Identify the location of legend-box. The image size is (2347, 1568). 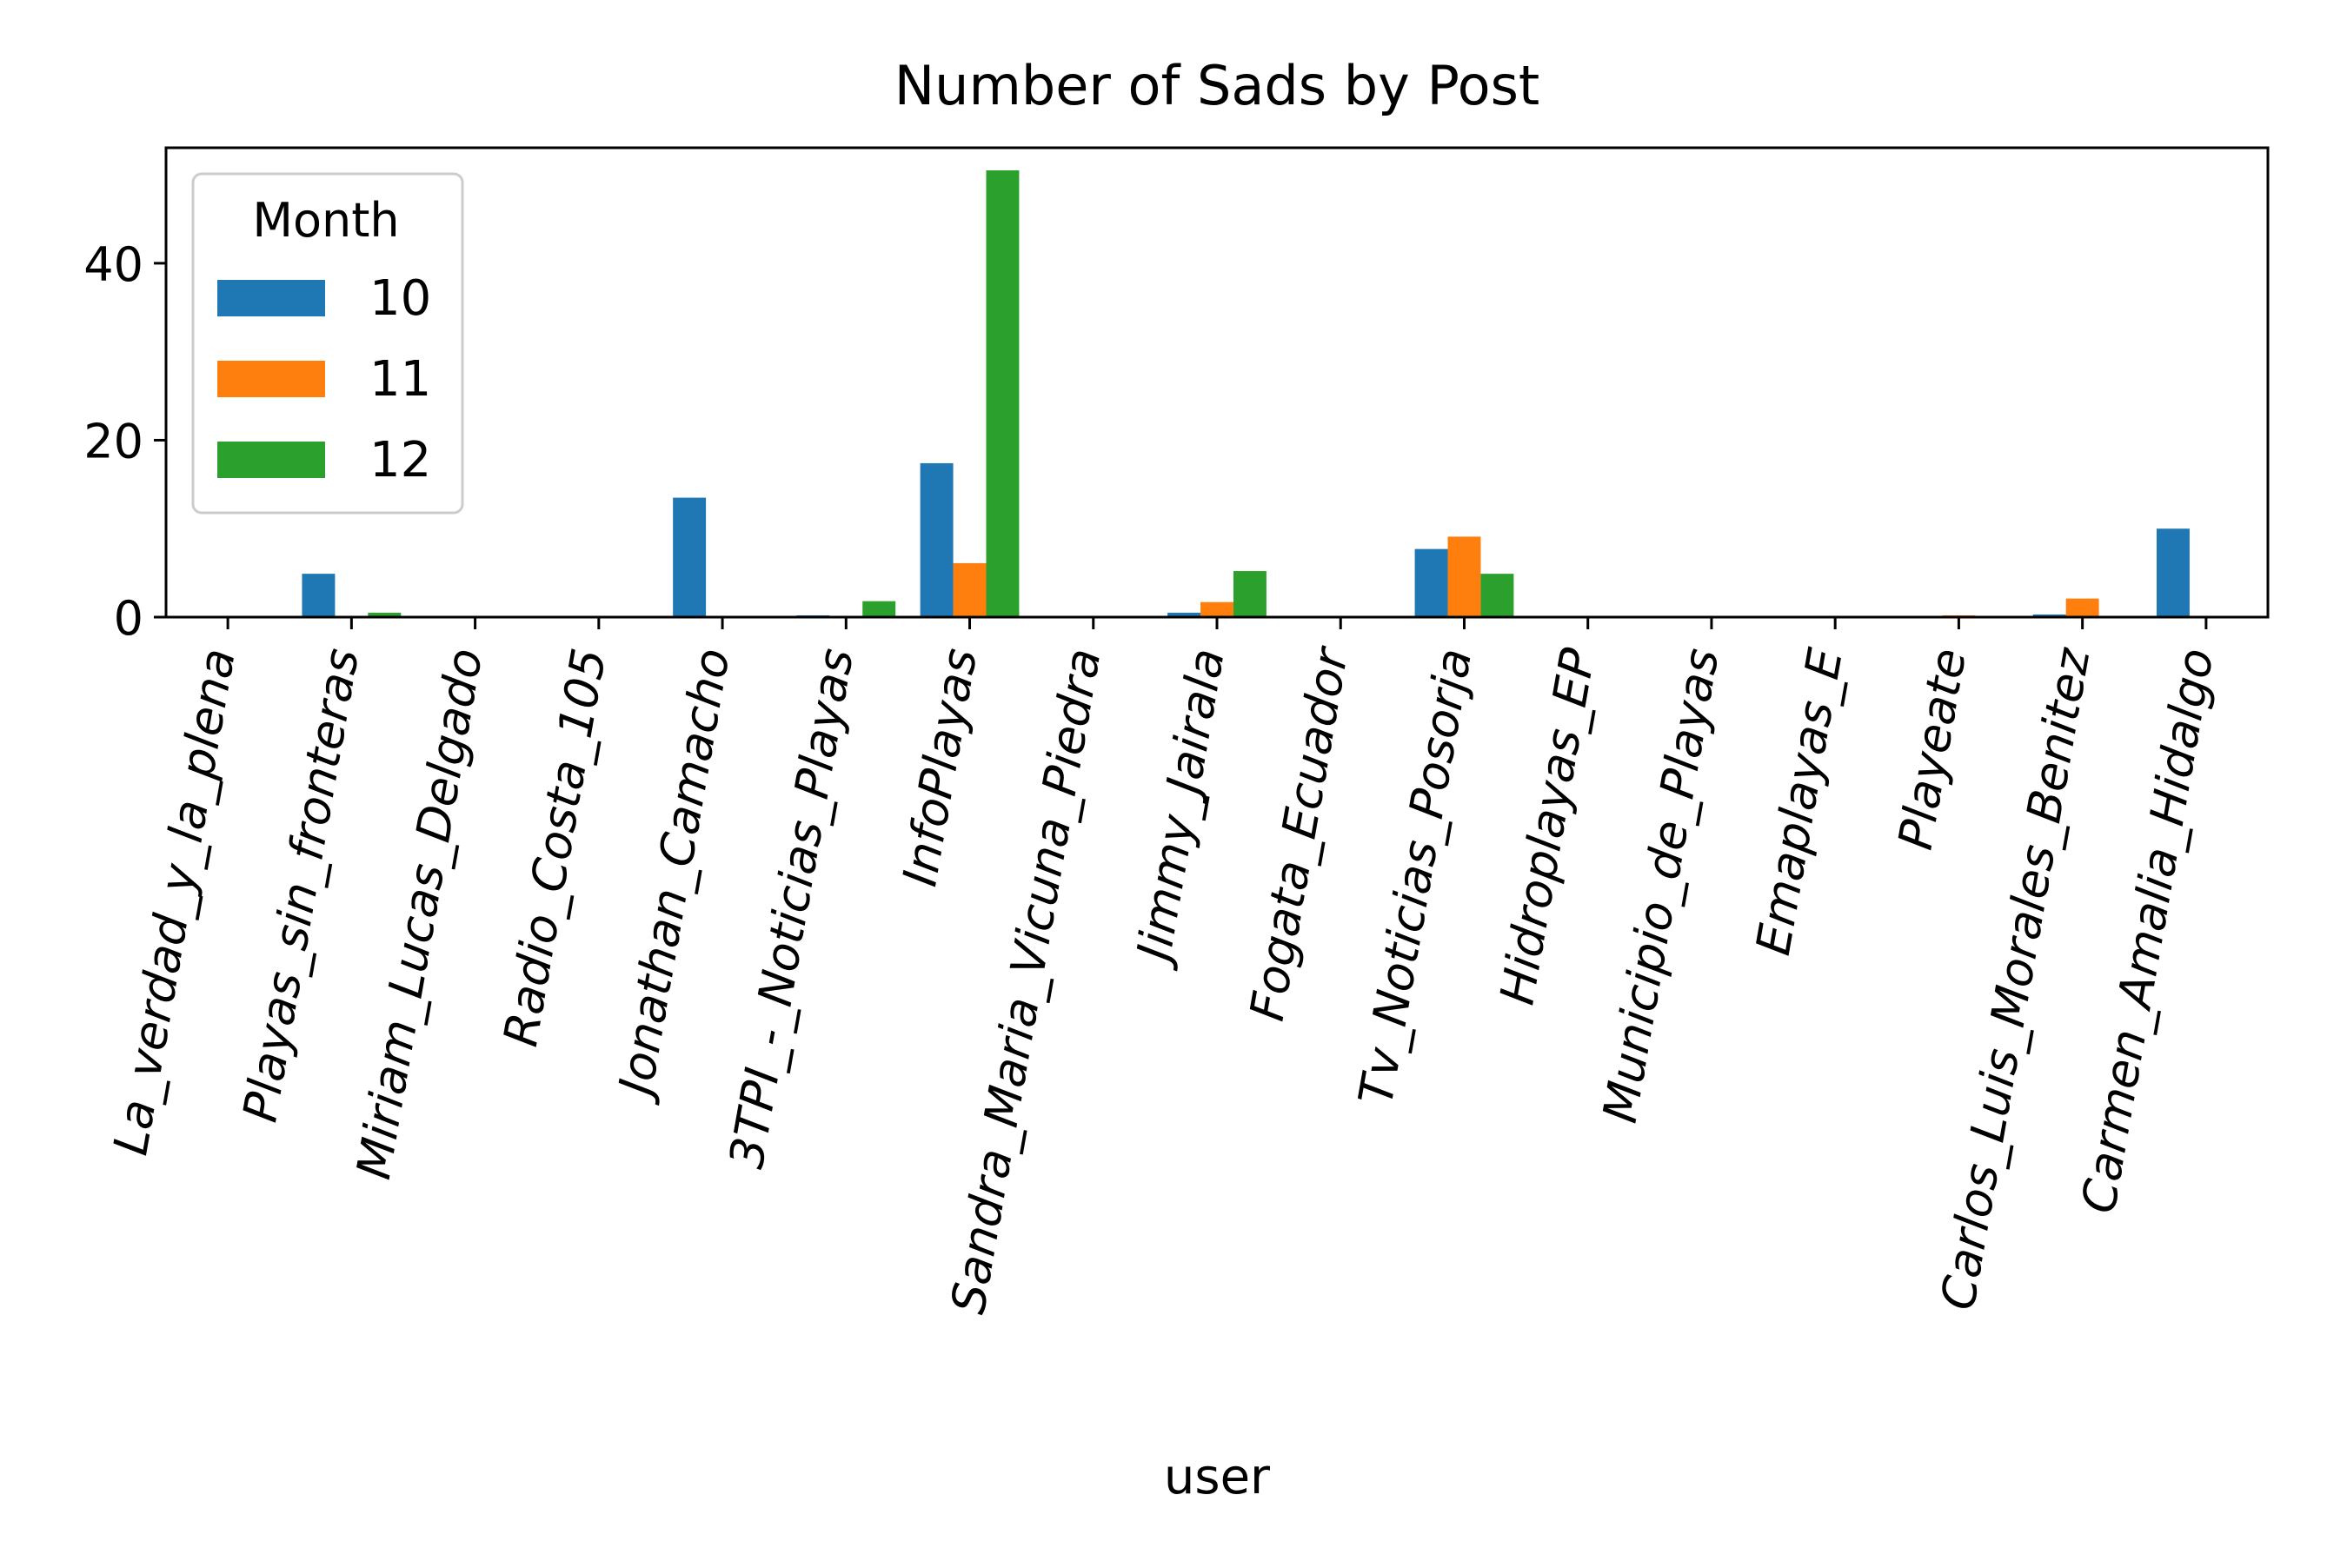
(327, 343).